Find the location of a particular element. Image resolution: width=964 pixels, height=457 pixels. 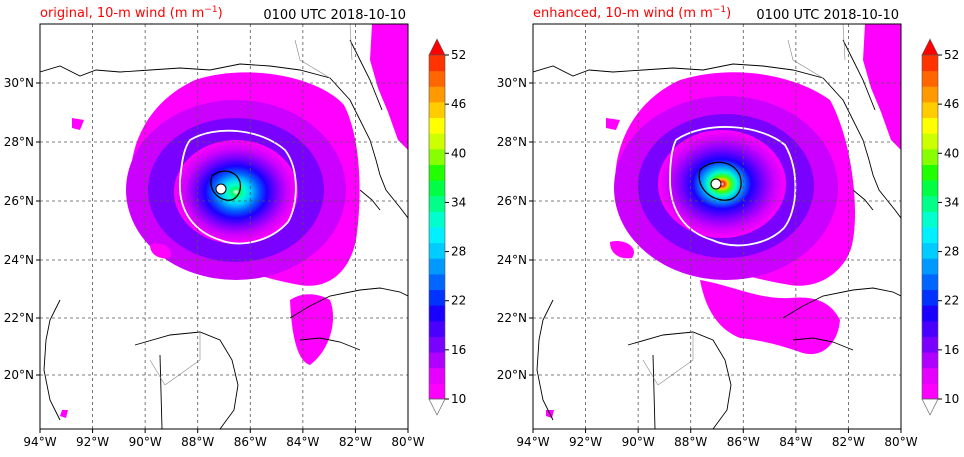

x-tick-label: 90°W is located at coordinates (145, 442).